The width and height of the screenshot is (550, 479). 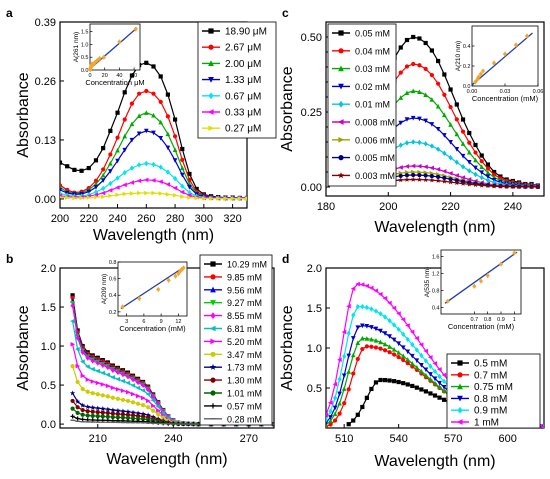 What do you see at coordinates (450, 207) in the screenshot?
I see `x-tick-label: 220` at bounding box center [450, 207].